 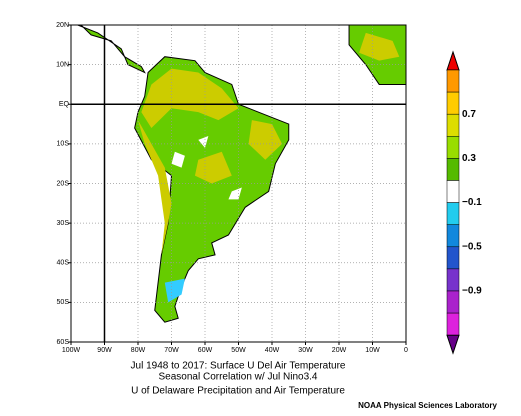 What do you see at coordinates (62, 25) in the screenshot?
I see `lat-label: 20N` at bounding box center [62, 25].